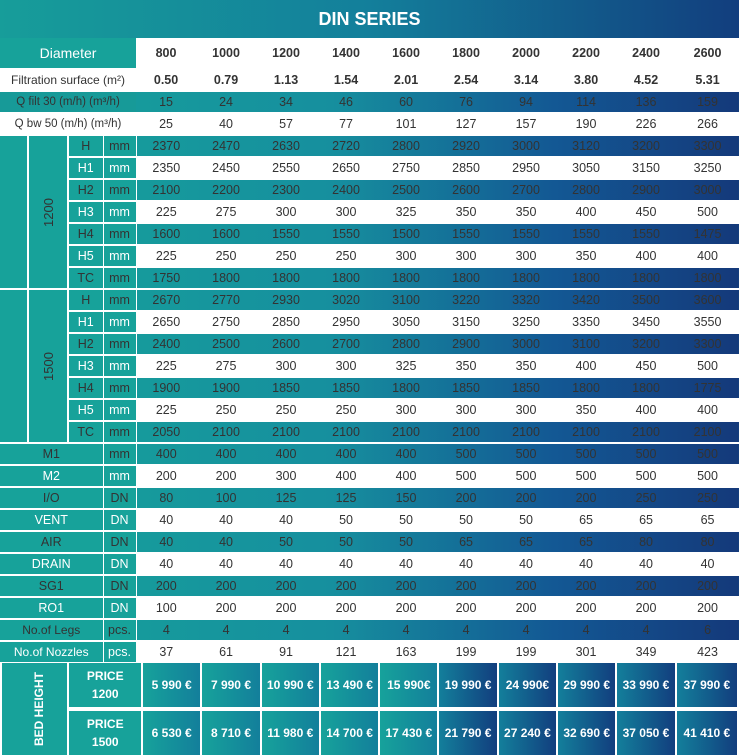 This screenshot has width=739, height=756. Describe the element at coordinates (406, 498) in the screenshot. I see `table-cell: 150` at that location.